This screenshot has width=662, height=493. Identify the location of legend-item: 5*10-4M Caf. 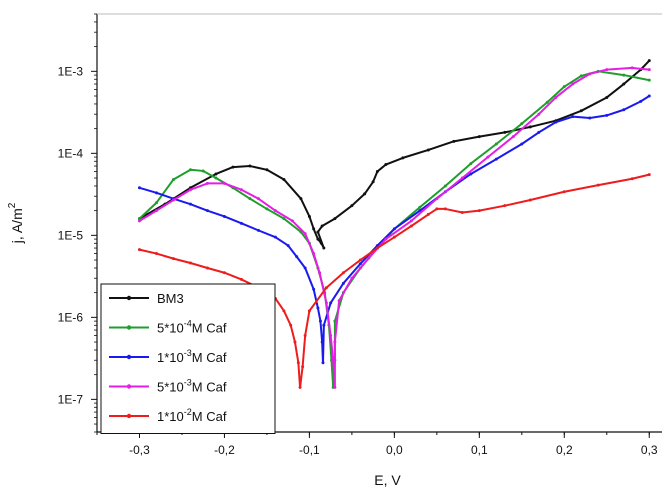
(168, 327).